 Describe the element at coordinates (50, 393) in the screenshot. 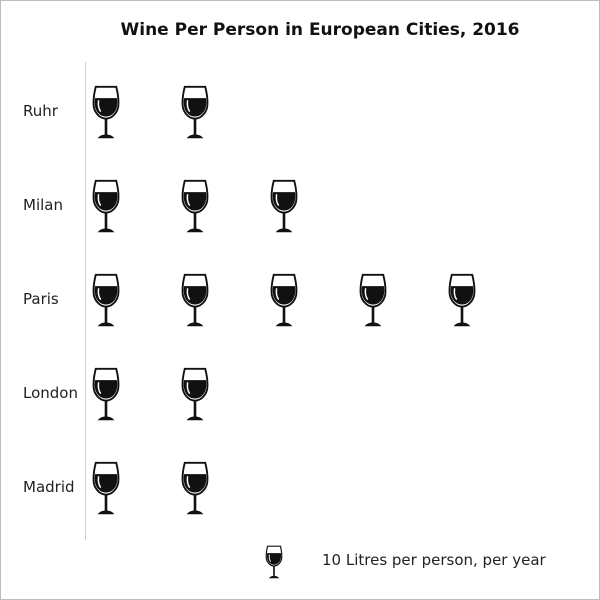

I see `category-label: London` at that location.